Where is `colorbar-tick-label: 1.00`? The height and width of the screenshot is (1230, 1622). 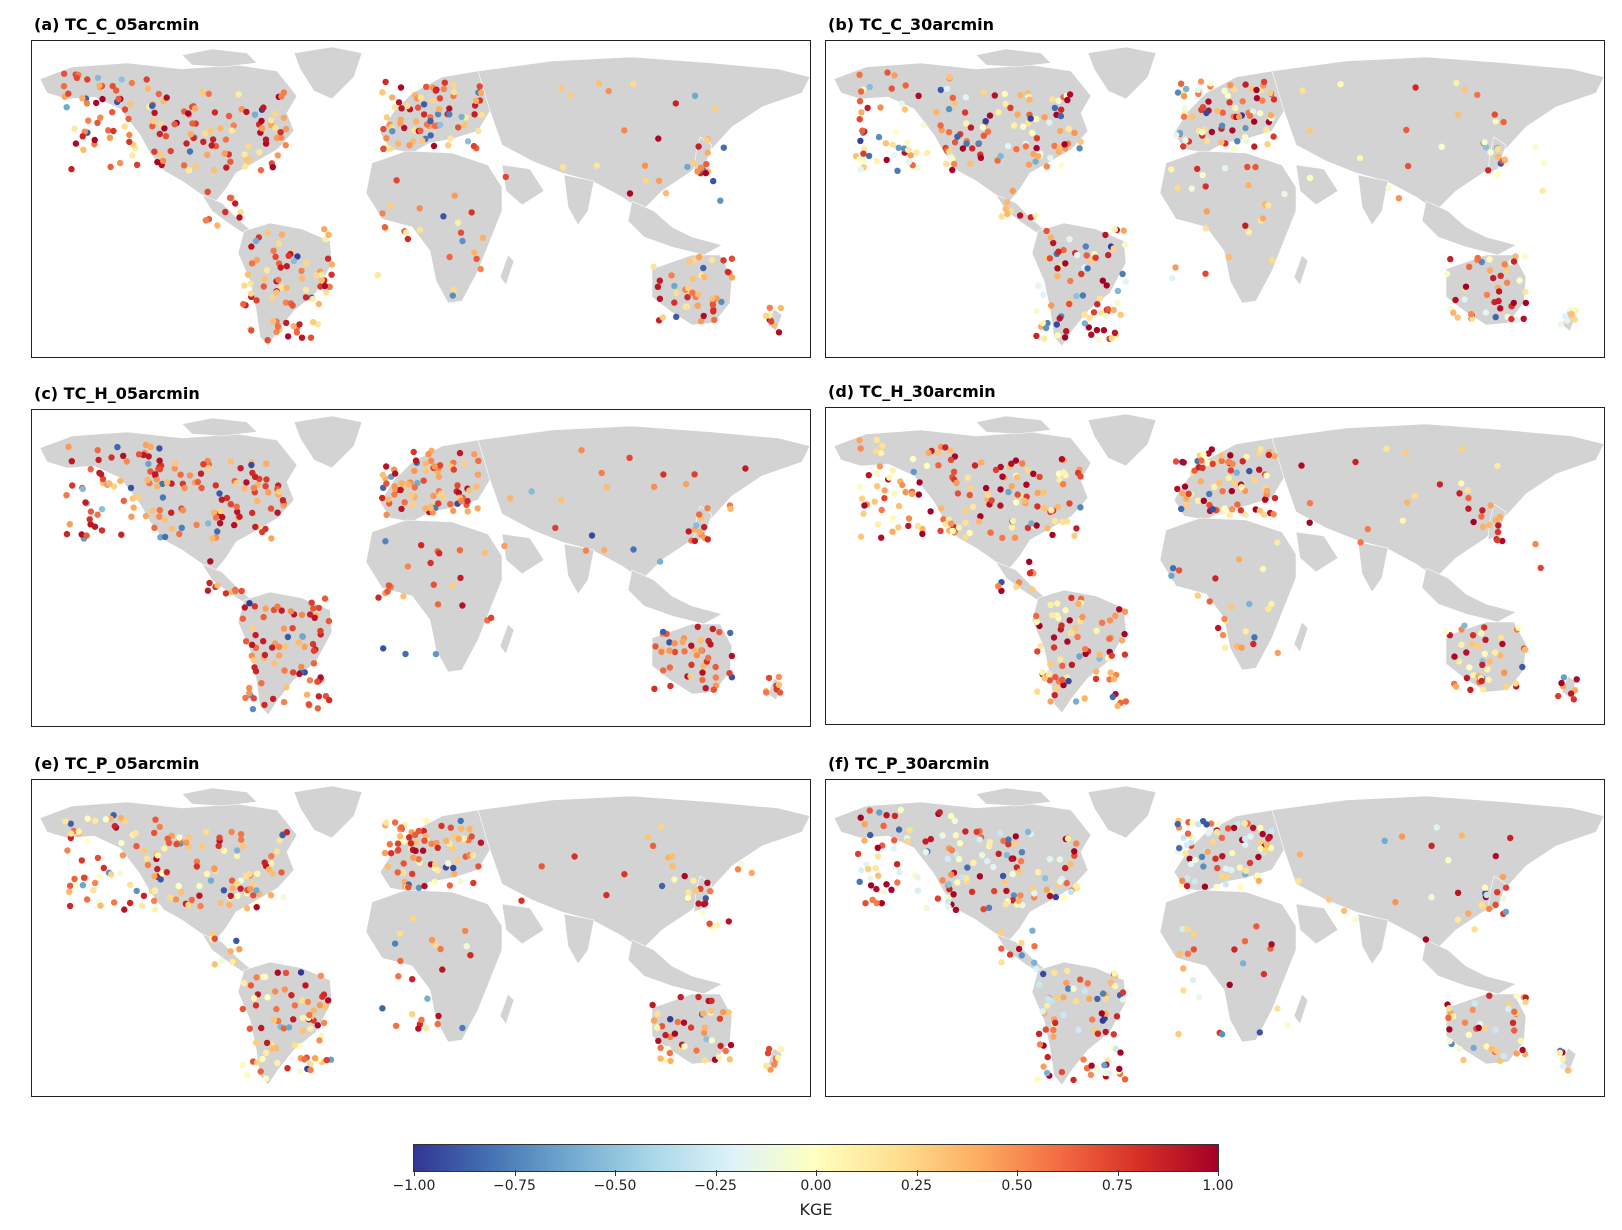
colorbar-tick-label: 1.00 is located at coordinates (1218, 1186).